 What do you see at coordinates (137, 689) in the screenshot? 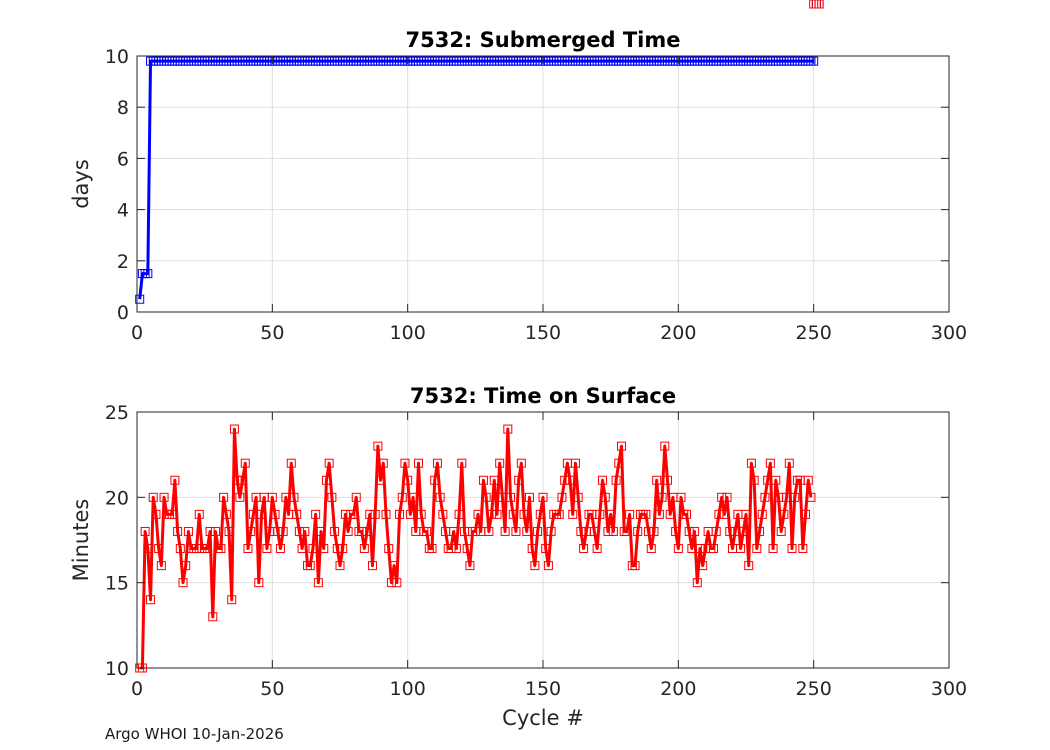
I see `x-tick-label: 0` at bounding box center [137, 689].